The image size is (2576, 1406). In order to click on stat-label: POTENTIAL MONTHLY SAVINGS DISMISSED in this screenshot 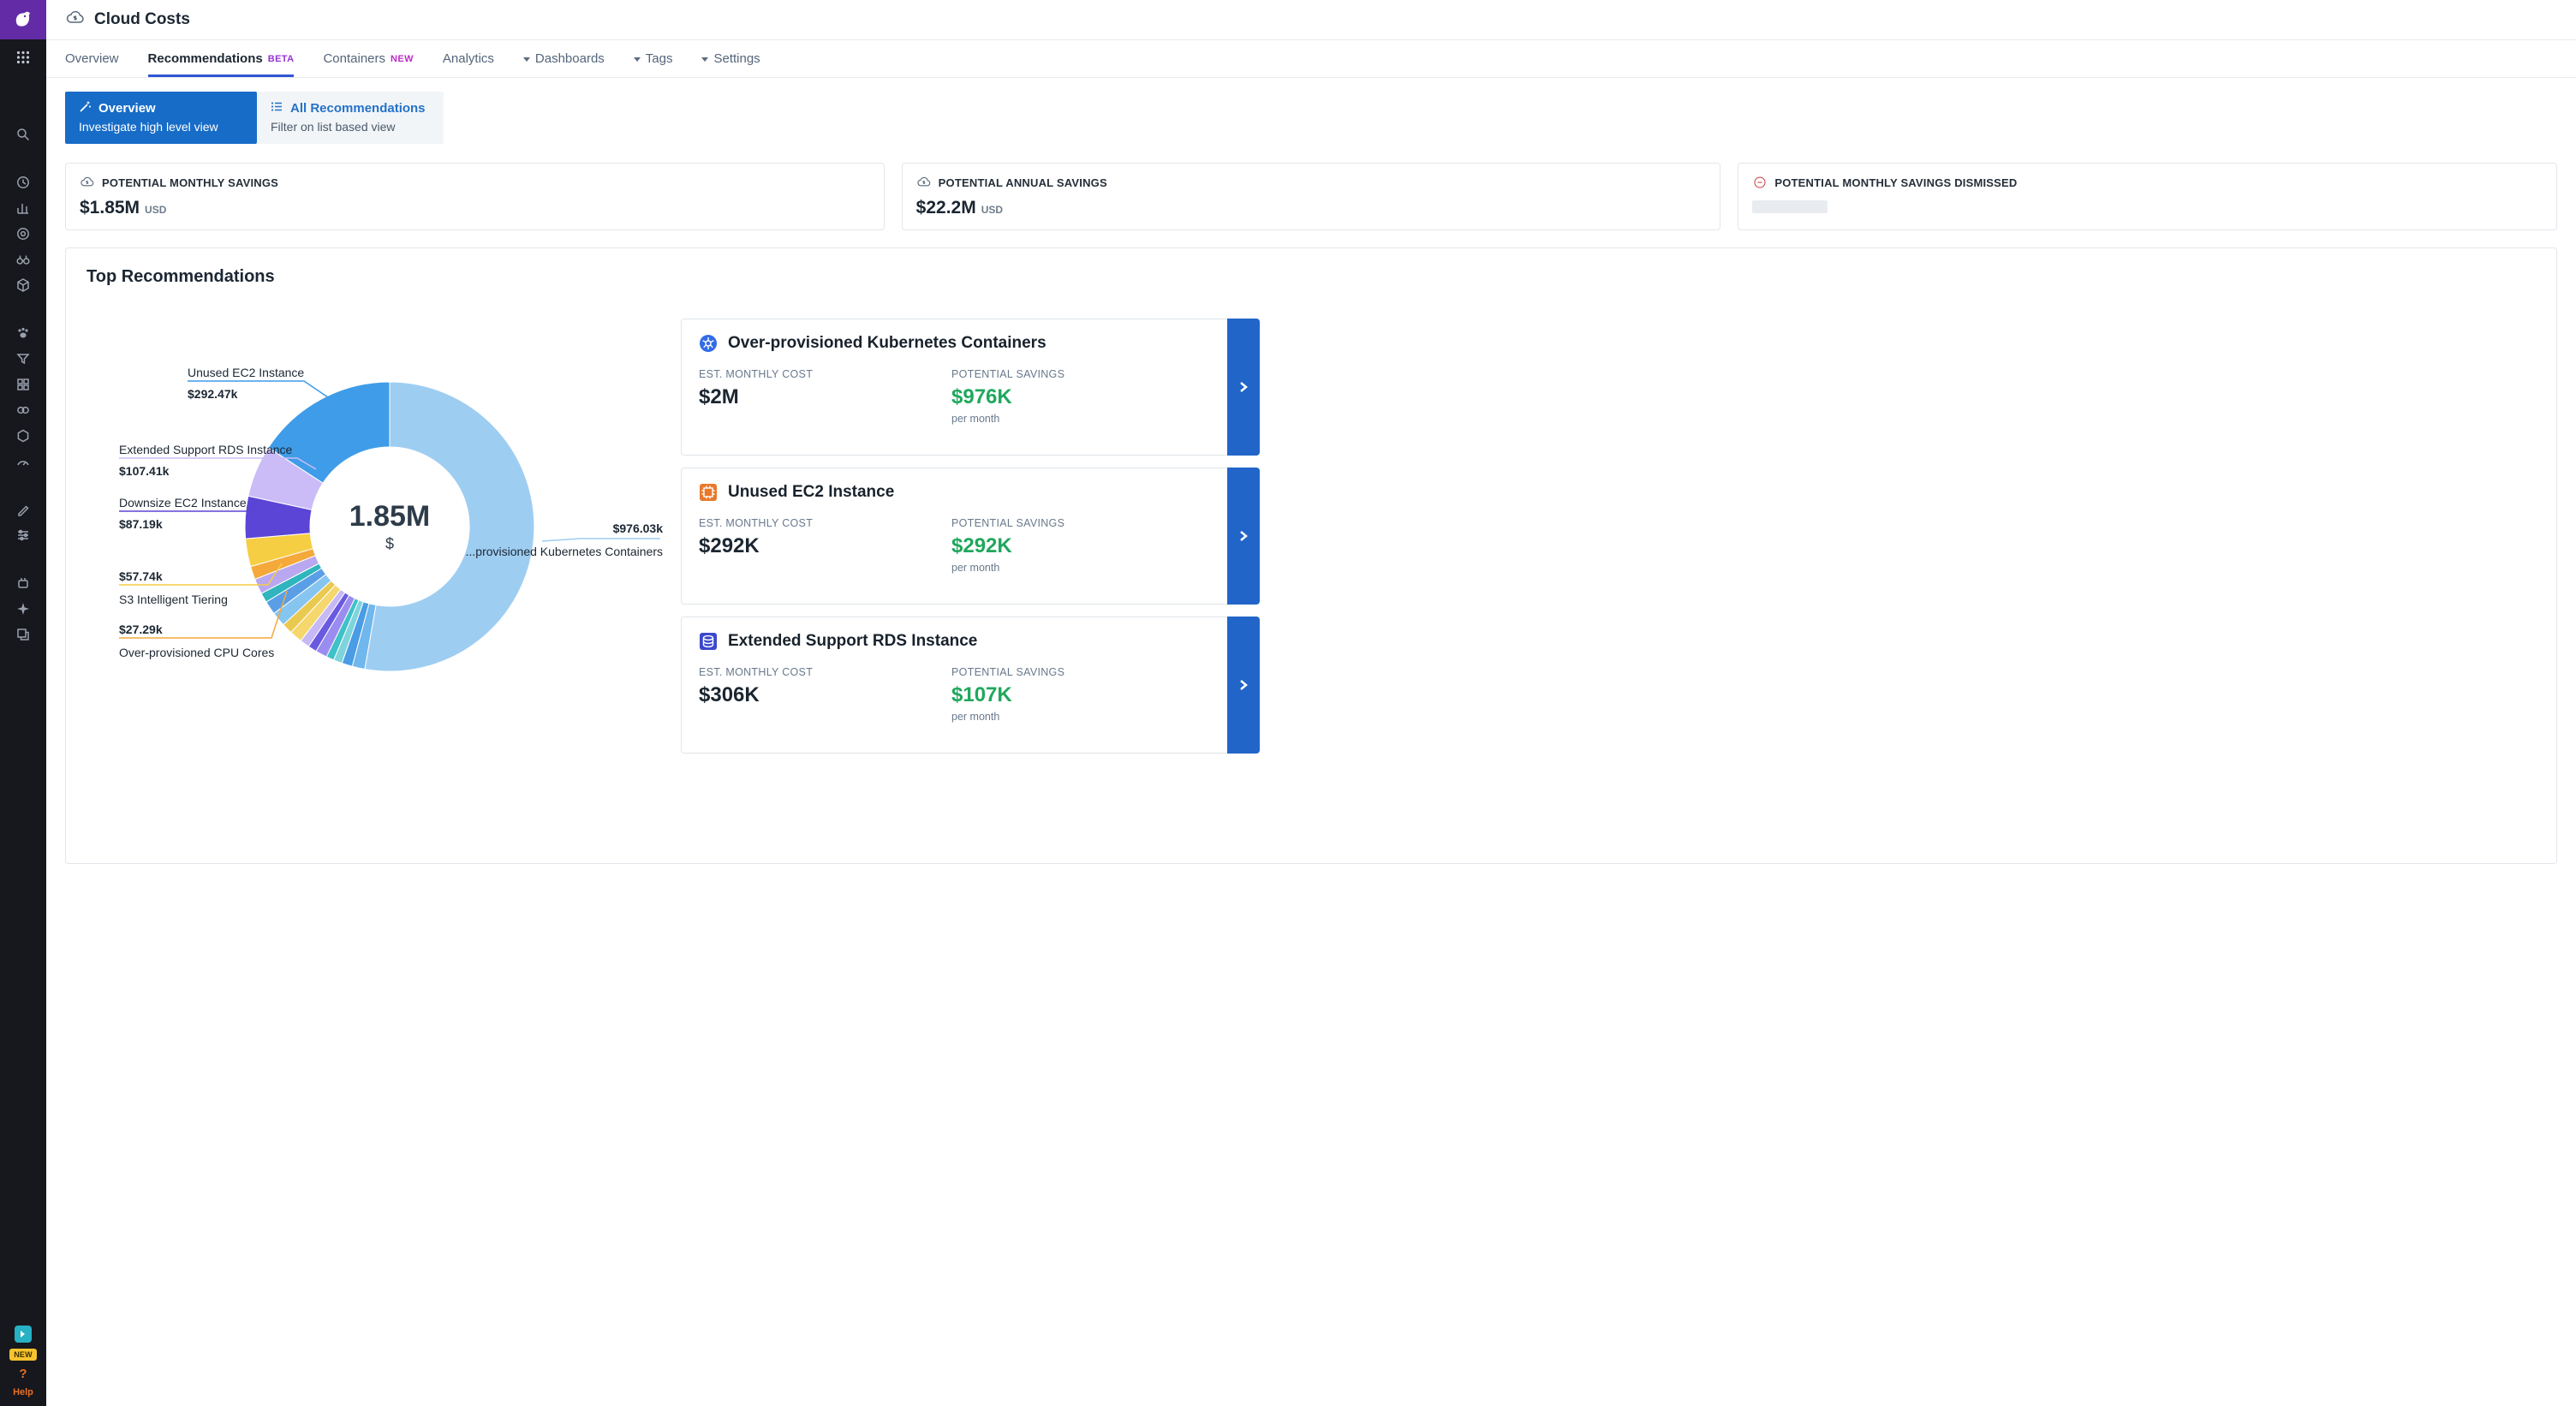, I will do `click(1896, 182)`.